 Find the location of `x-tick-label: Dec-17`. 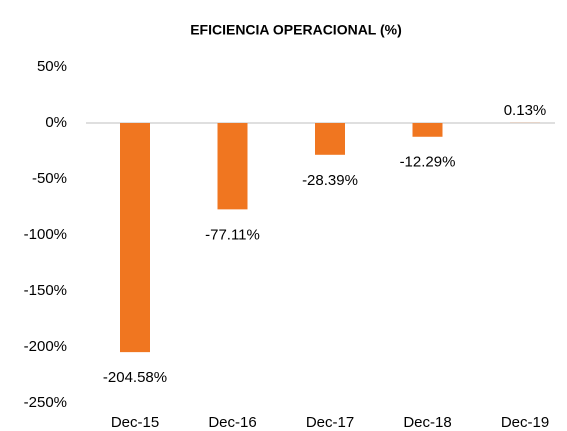

x-tick-label: Dec-17 is located at coordinates (330, 422).